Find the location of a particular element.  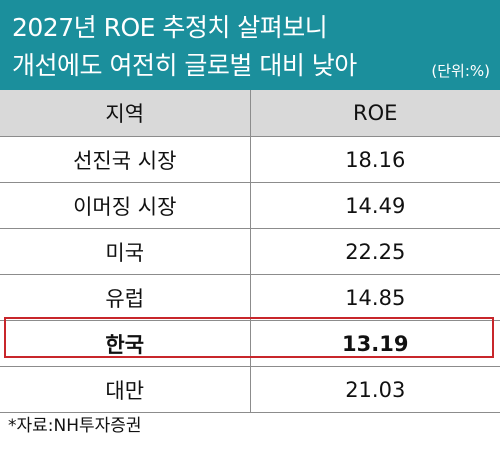

source-note: *자료:NH투자증권 is located at coordinates (75, 426).